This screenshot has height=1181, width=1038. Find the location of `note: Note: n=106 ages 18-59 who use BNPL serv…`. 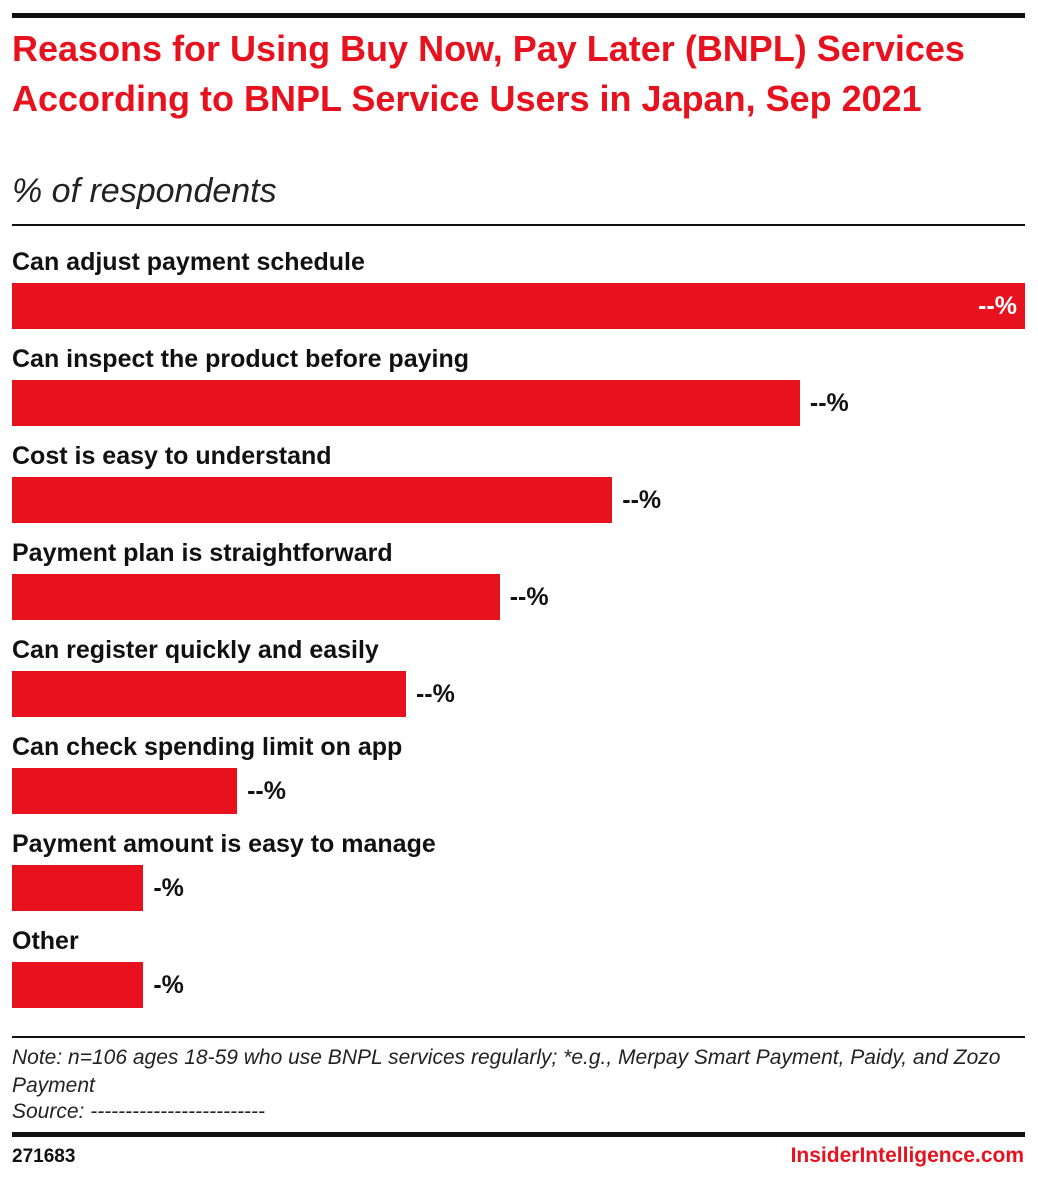

note: Note: n=106 ages 18-59 who use BNPL serv… is located at coordinates (506, 1071).